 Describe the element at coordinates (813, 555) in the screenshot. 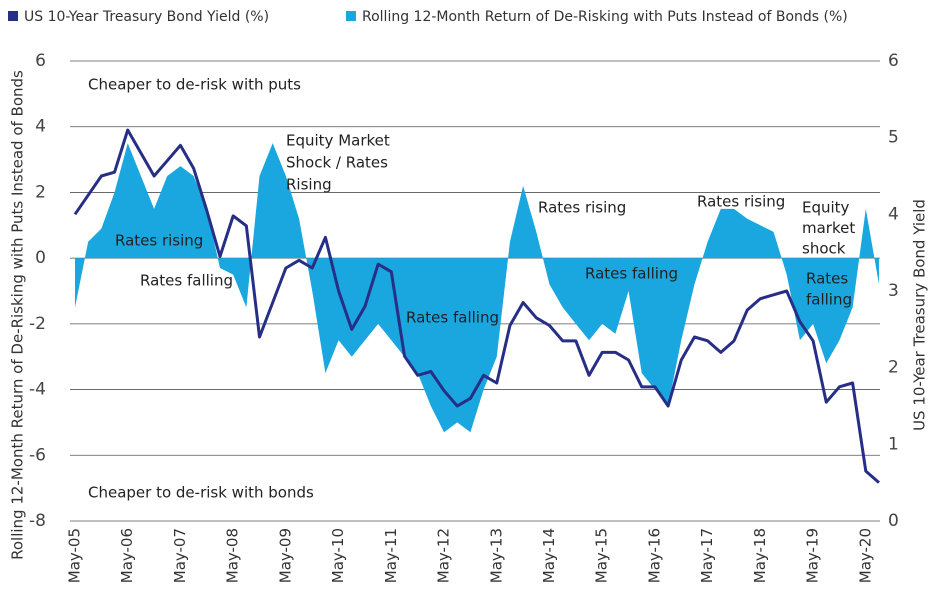

I see `x-tick-label: May-19` at that location.